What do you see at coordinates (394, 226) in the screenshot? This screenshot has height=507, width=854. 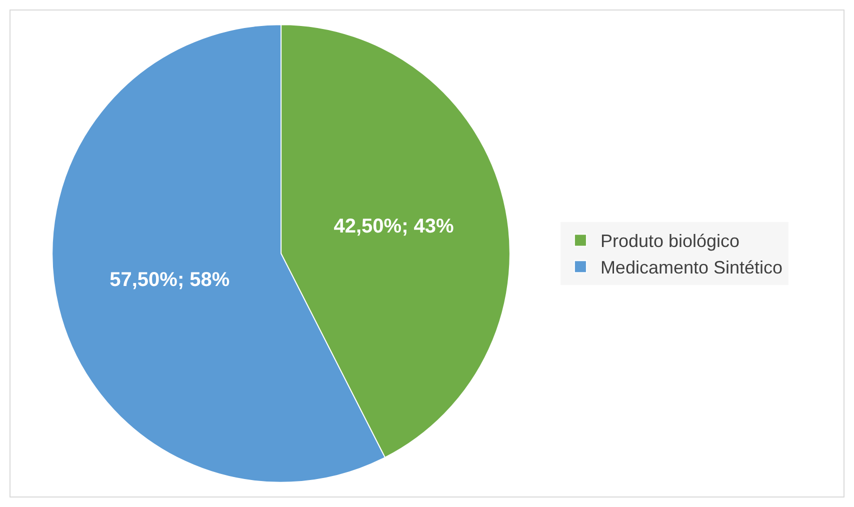 I see `data-label: 42,50%; 43%` at bounding box center [394, 226].